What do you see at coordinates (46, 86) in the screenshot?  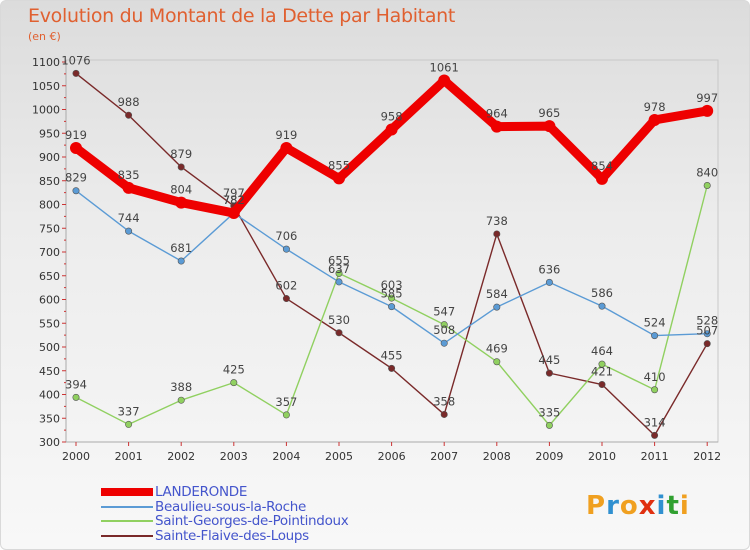 I see `y-tick-label: 1050` at bounding box center [46, 86].